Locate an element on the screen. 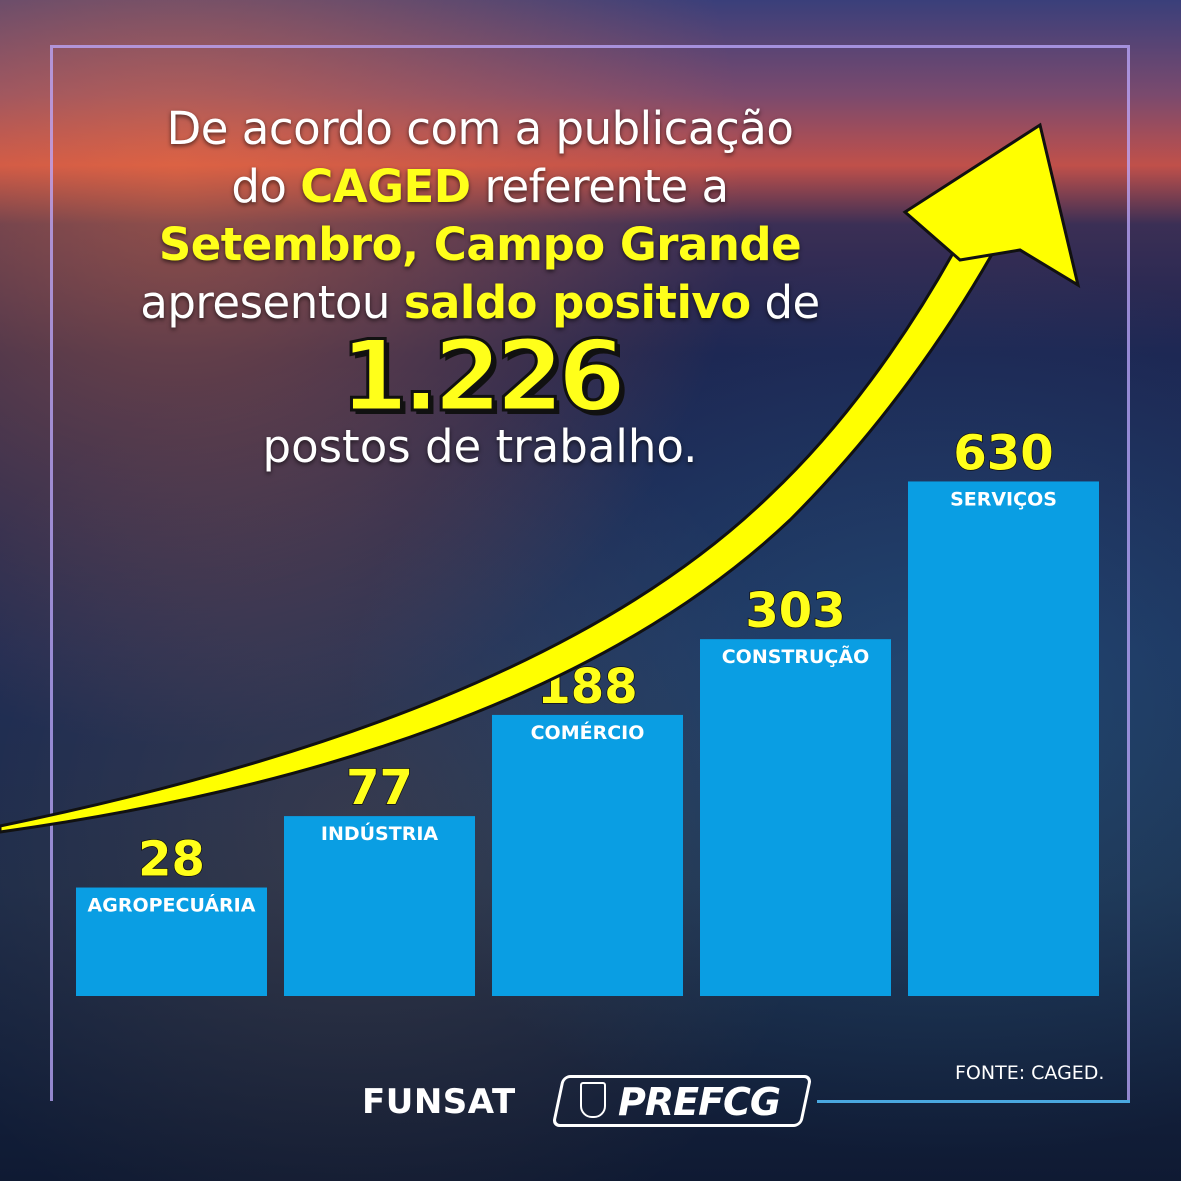  headline-line1: De acordo com a publicação is located at coordinates (480, 128).